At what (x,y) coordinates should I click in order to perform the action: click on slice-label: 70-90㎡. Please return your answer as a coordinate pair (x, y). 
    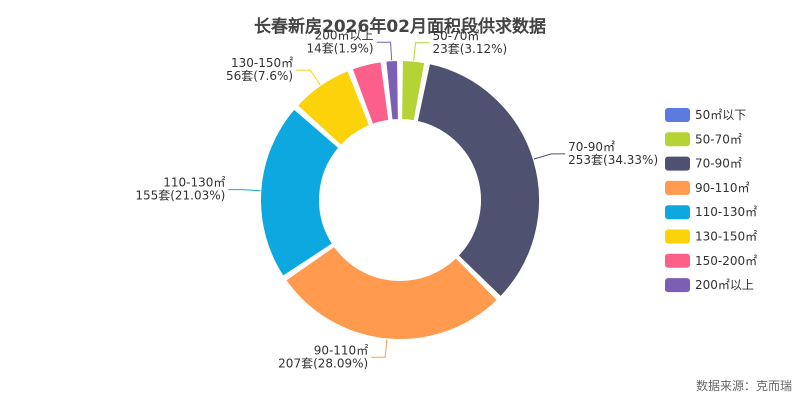
    Looking at the image, I should click on (591, 147).